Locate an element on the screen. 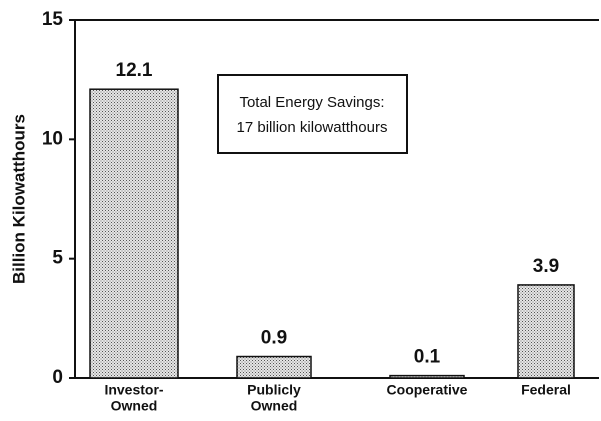  y-axis-label: Billion Kilowatthours is located at coordinates (18, 199).